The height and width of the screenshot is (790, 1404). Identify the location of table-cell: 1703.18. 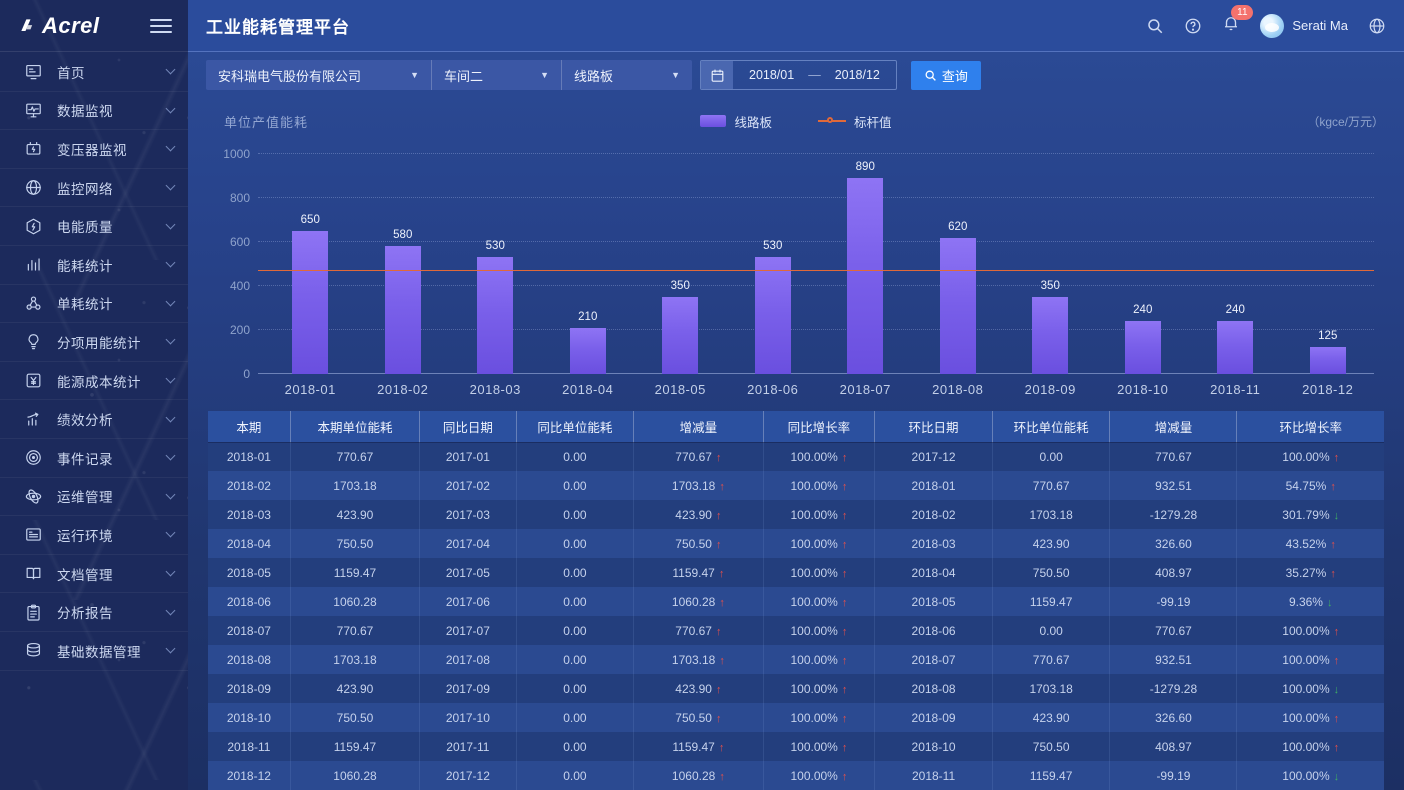
(355, 659).